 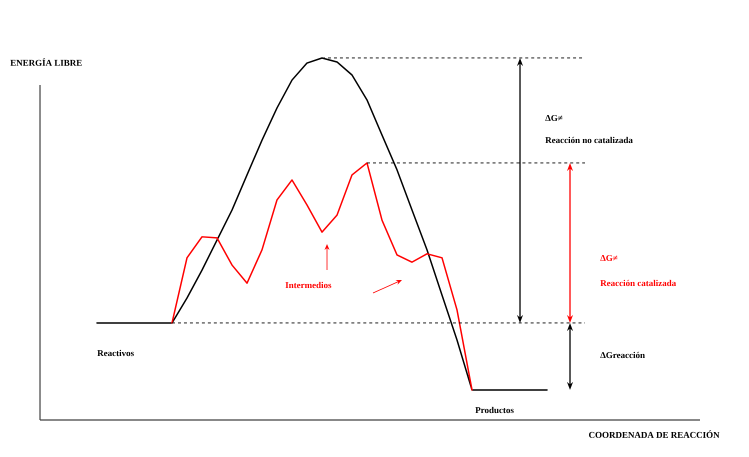 What do you see at coordinates (638, 283) in the screenshot?
I see `text: Reacción catalizada` at bounding box center [638, 283].